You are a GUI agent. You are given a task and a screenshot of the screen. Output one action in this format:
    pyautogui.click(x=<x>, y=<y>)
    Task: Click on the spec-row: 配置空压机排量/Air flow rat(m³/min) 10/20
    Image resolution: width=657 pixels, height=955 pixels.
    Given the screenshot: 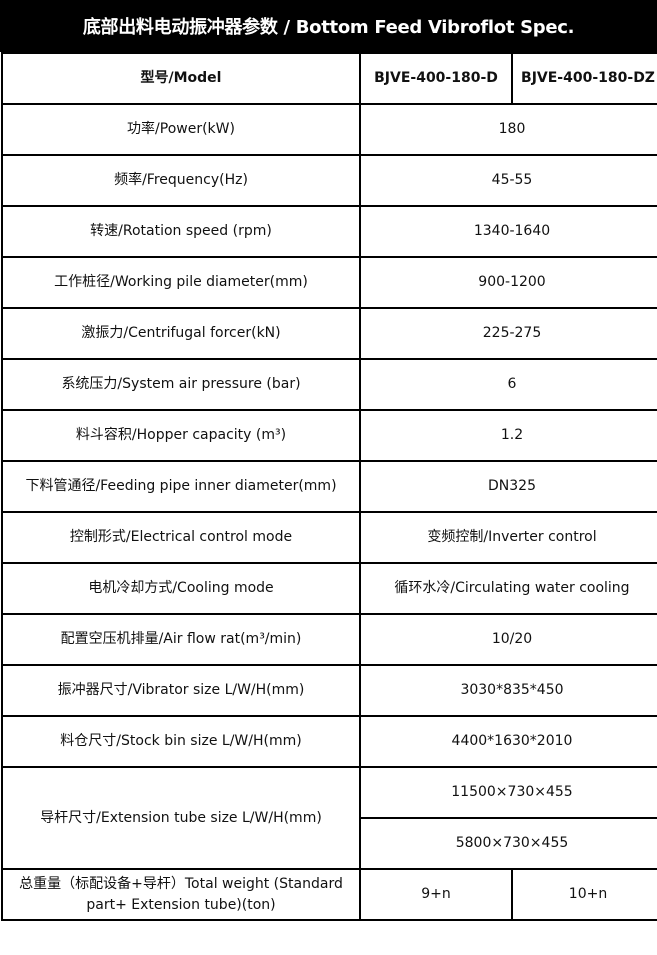 What is the action you would take?
    pyautogui.click(x=329, y=639)
    